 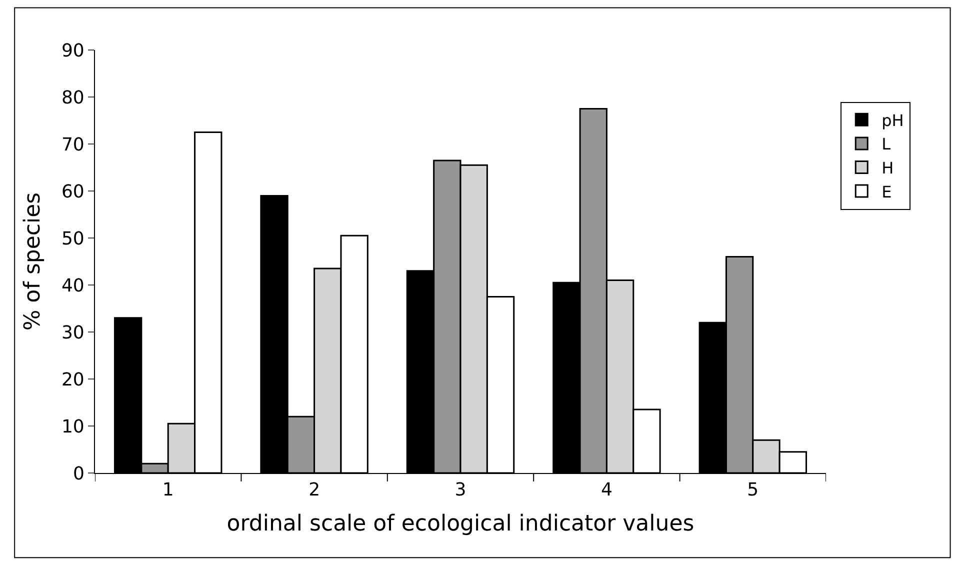 I want to click on legend-label: L, so click(x=886, y=144).